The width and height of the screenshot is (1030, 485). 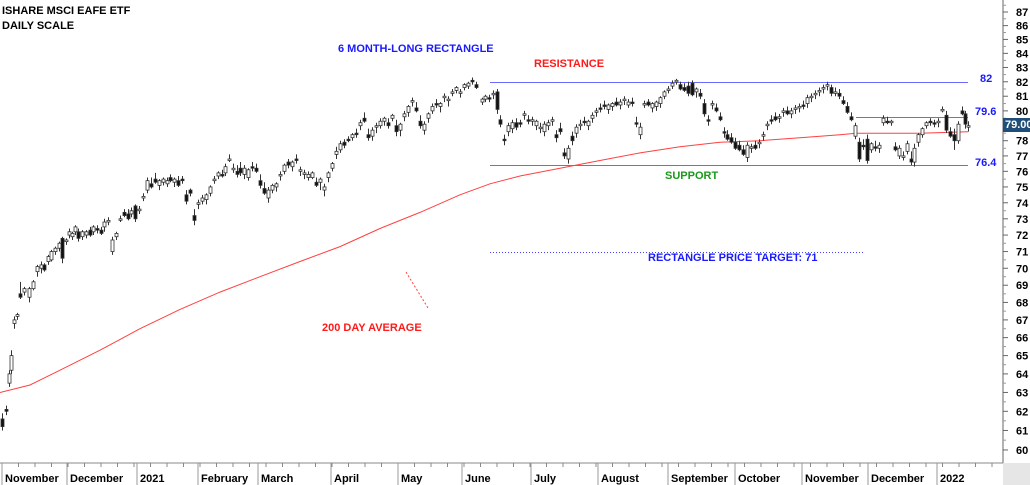 I want to click on price-target-annotation: RECTANGLE PRICE TARGET: 71, so click(x=733, y=258).